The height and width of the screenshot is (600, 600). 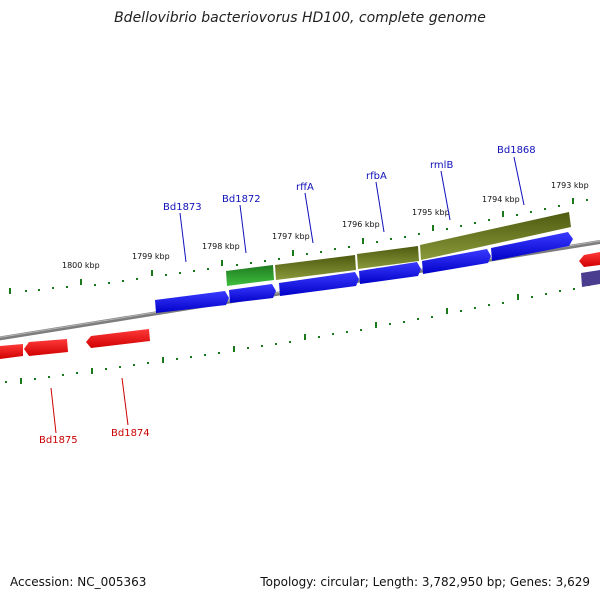 What do you see at coordinates (81, 265) in the screenshot?
I see `tick-label-1800: 1800 kbp` at bounding box center [81, 265].